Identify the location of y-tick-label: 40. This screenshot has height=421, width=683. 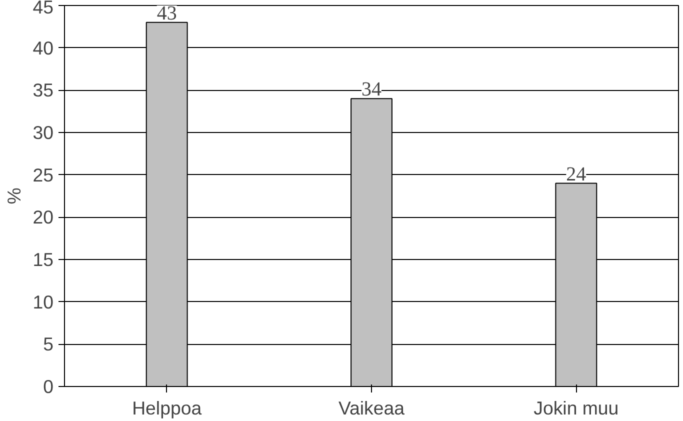
(43, 47).